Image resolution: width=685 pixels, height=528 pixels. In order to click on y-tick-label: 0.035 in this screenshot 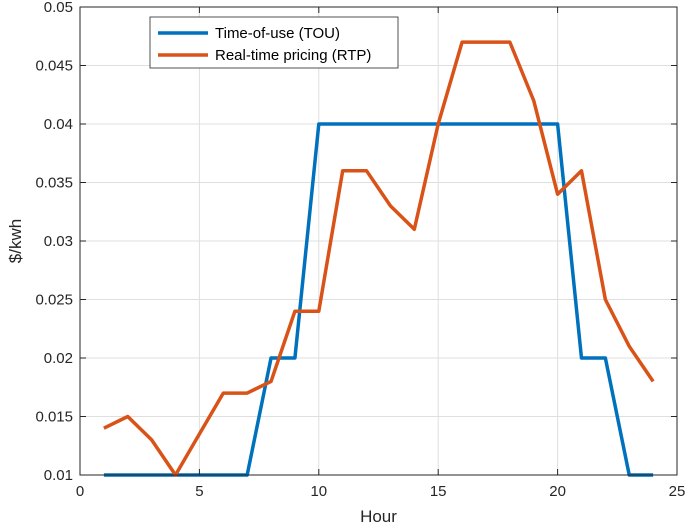, I will do `click(54, 183)`.